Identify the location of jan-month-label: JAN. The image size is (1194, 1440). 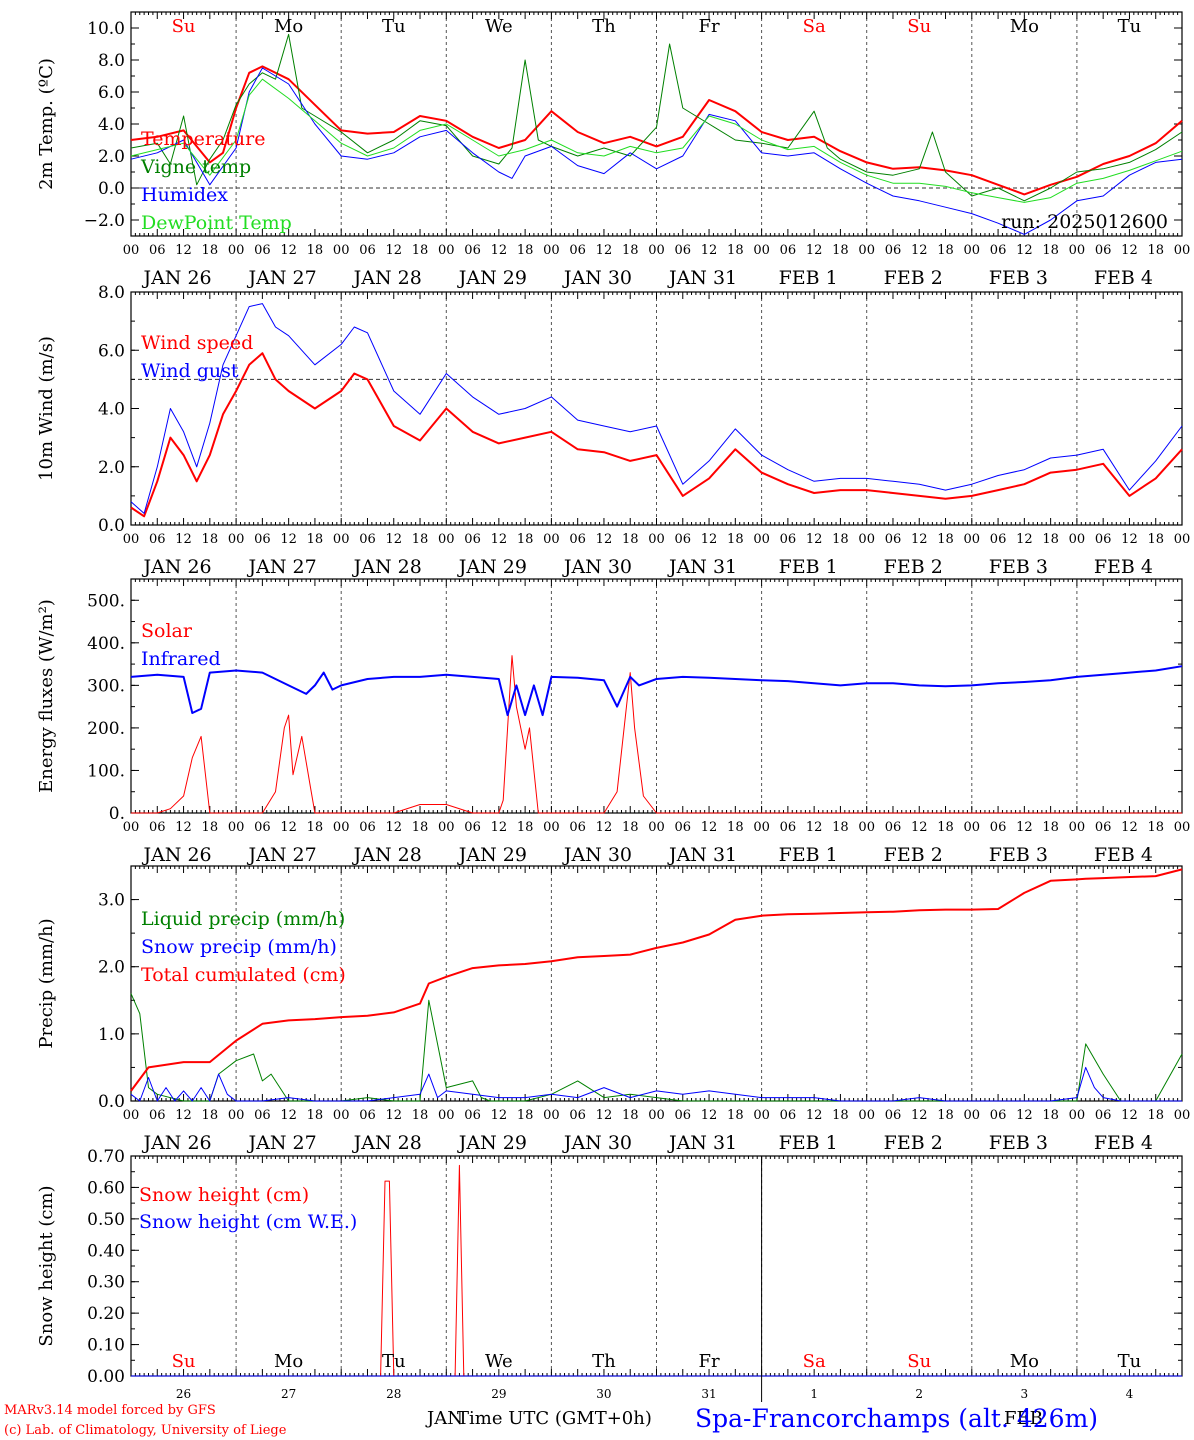
(444, 1418).